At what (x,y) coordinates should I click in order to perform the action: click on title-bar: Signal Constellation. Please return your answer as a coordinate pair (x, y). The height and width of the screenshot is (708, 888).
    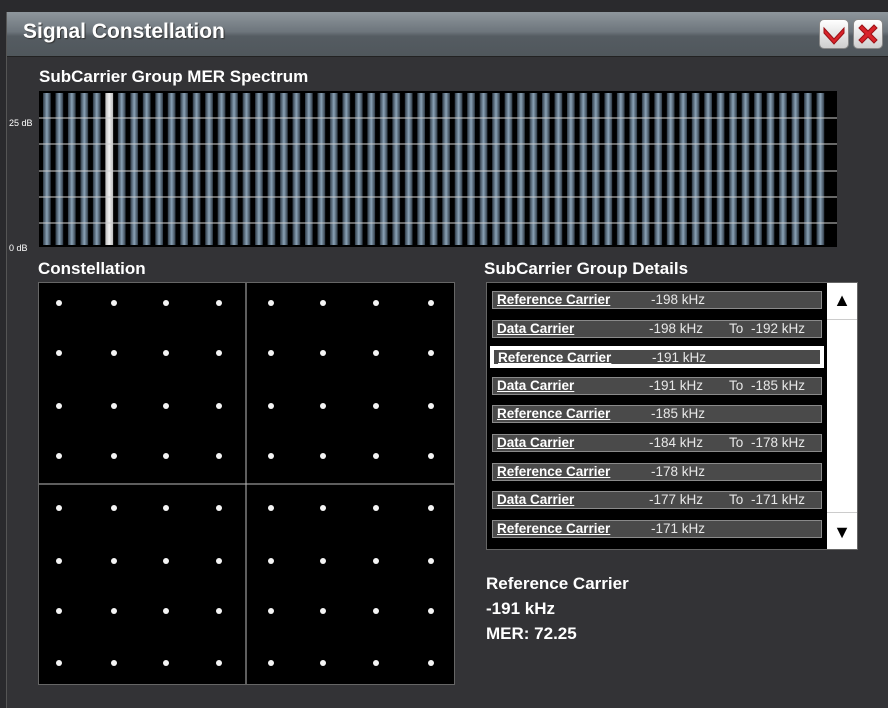
    Looking at the image, I should click on (447, 34).